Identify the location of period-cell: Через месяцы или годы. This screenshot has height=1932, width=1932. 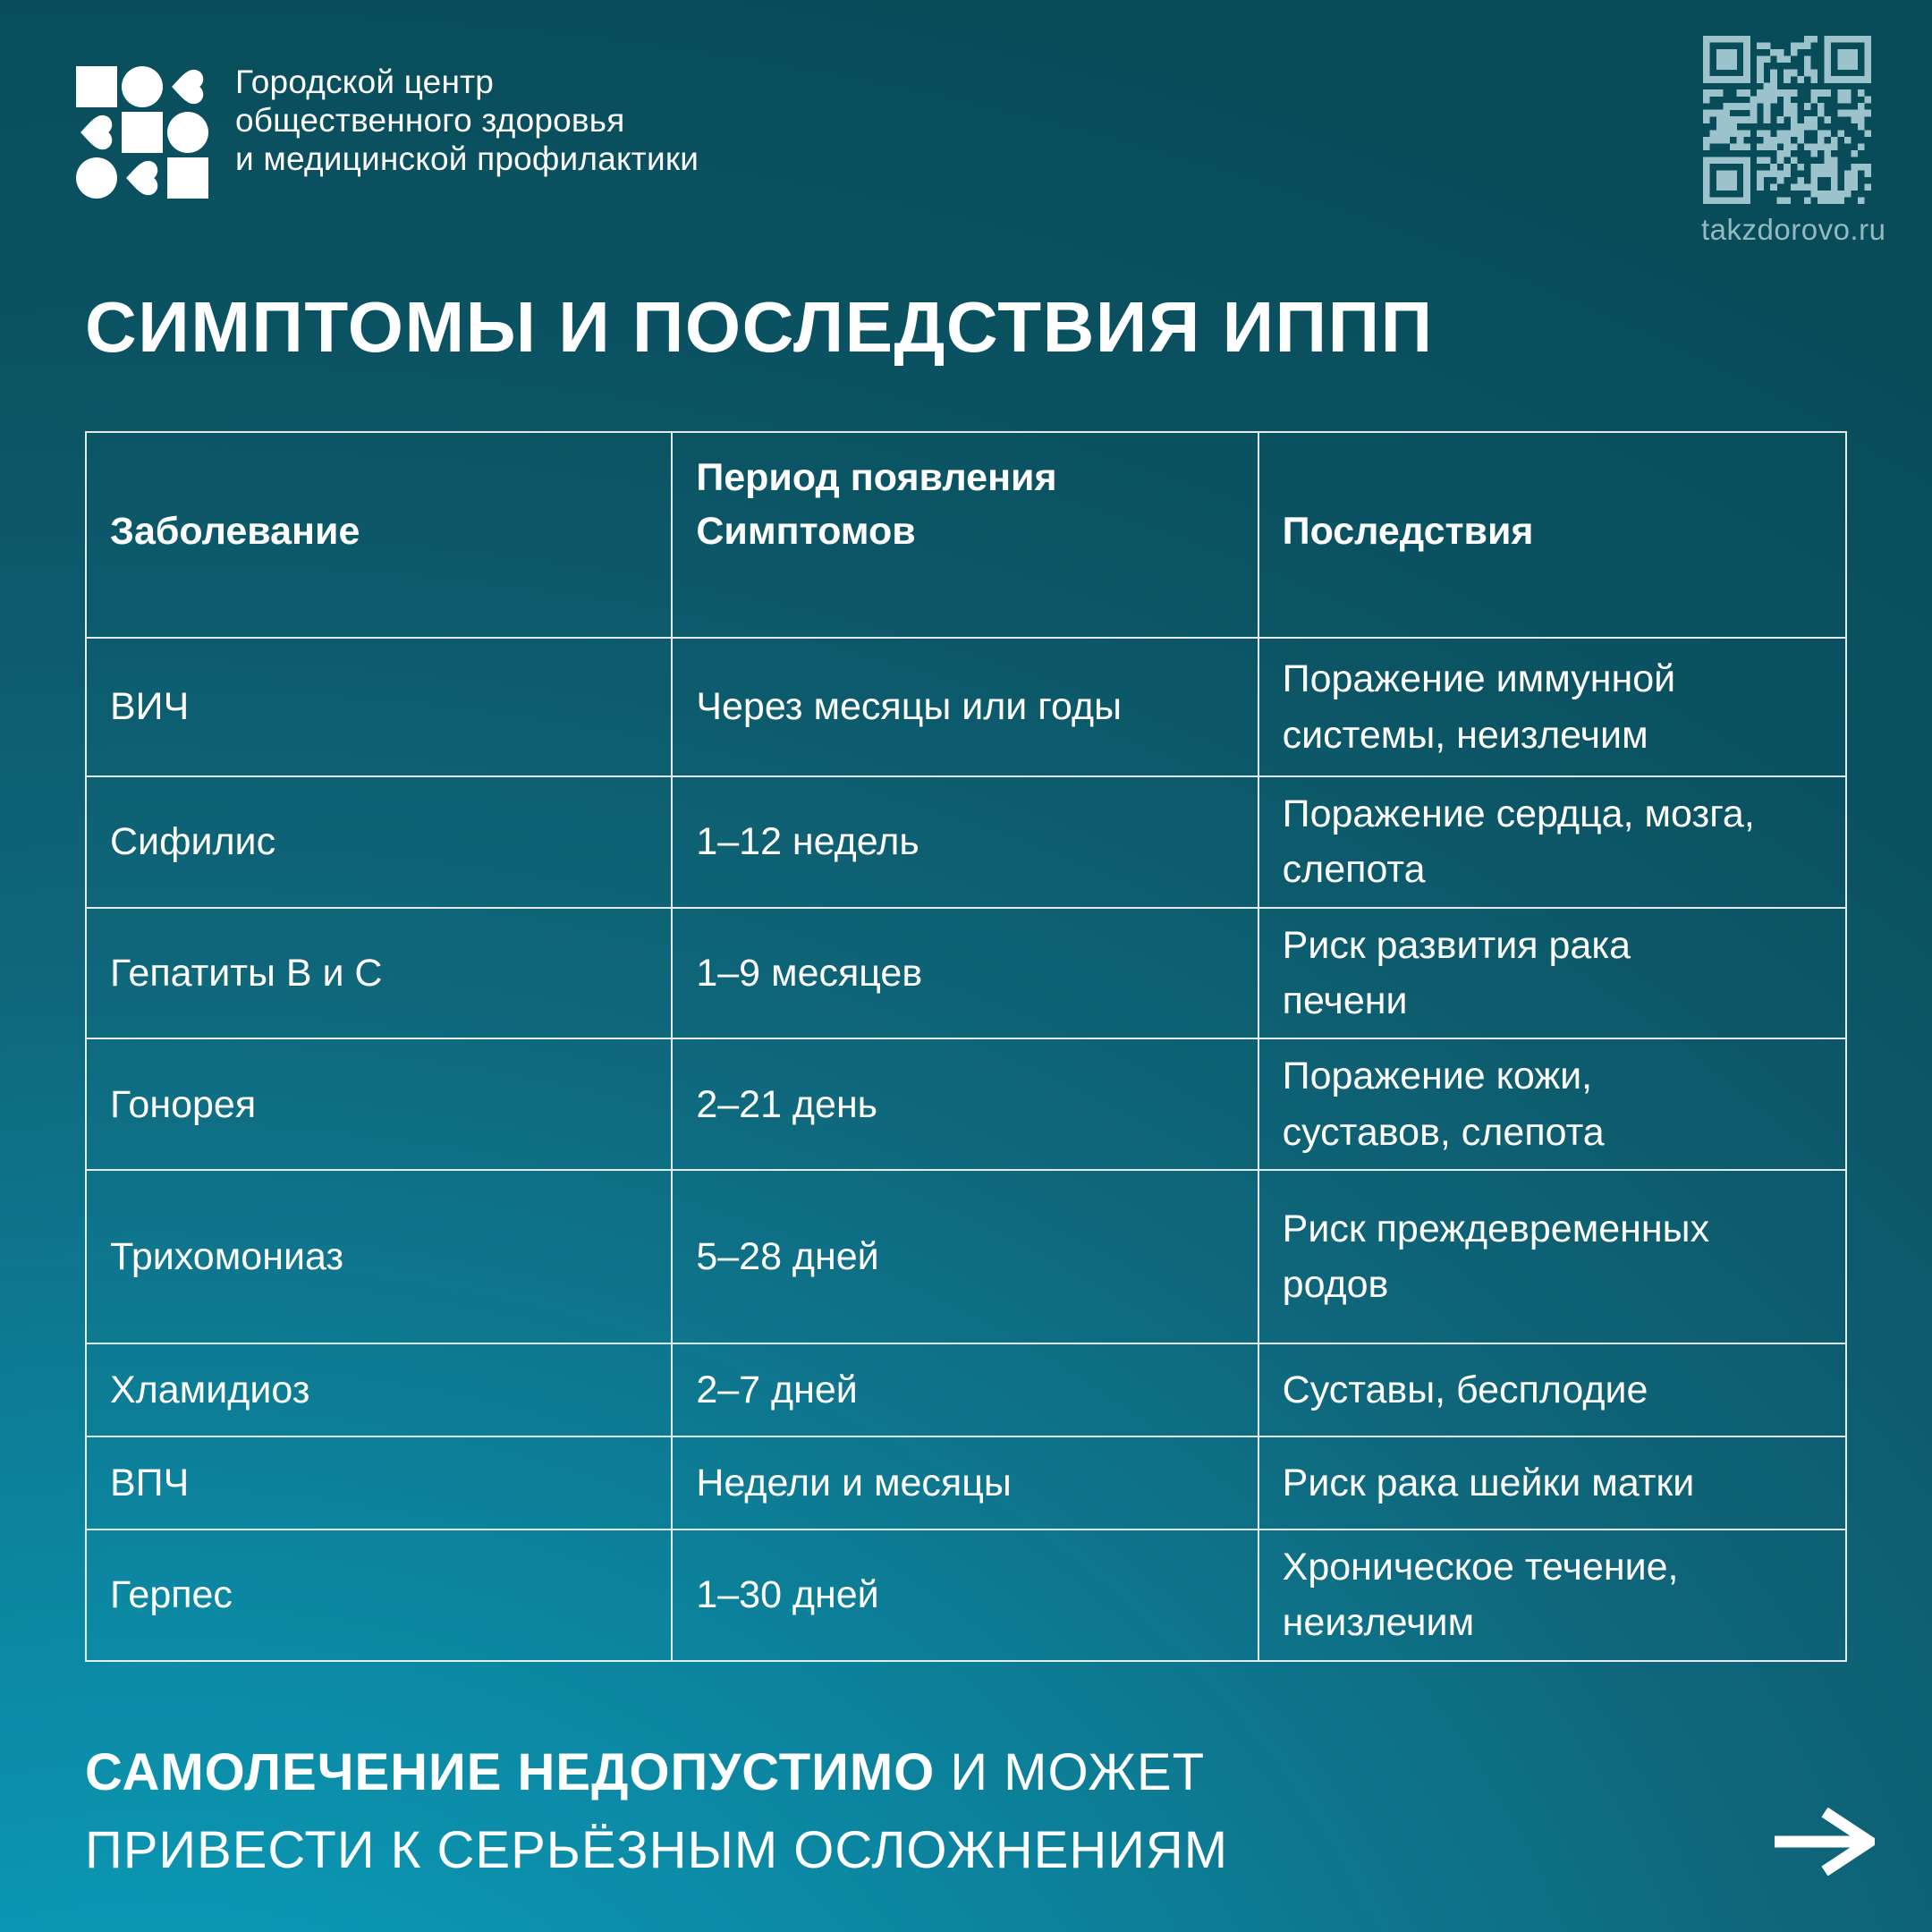
(966, 707).